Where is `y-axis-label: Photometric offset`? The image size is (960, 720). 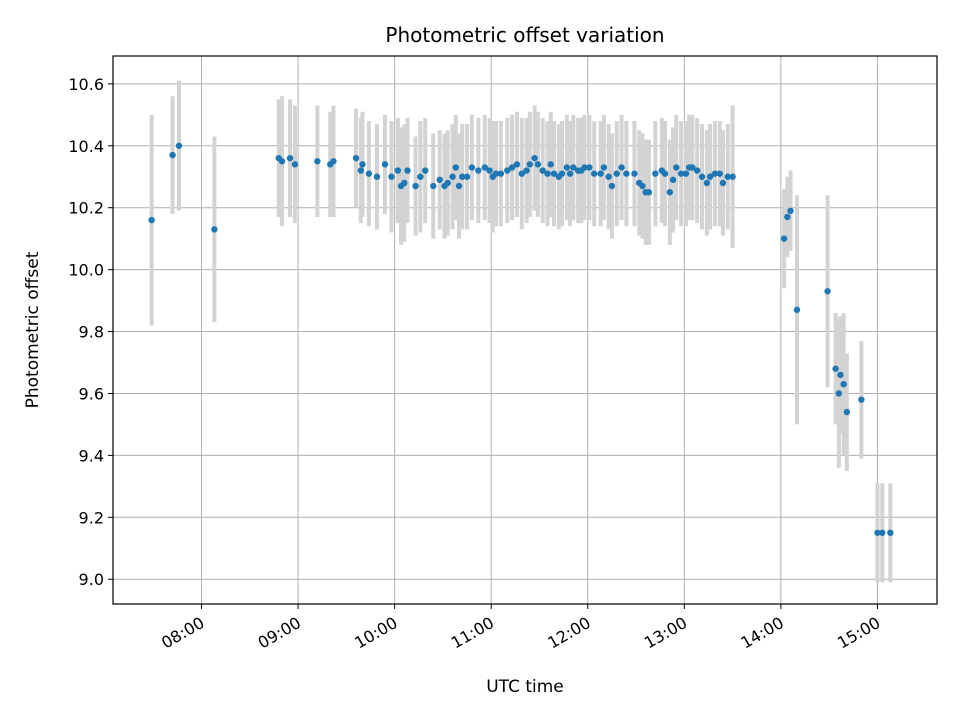 y-axis-label: Photometric offset is located at coordinates (33, 329).